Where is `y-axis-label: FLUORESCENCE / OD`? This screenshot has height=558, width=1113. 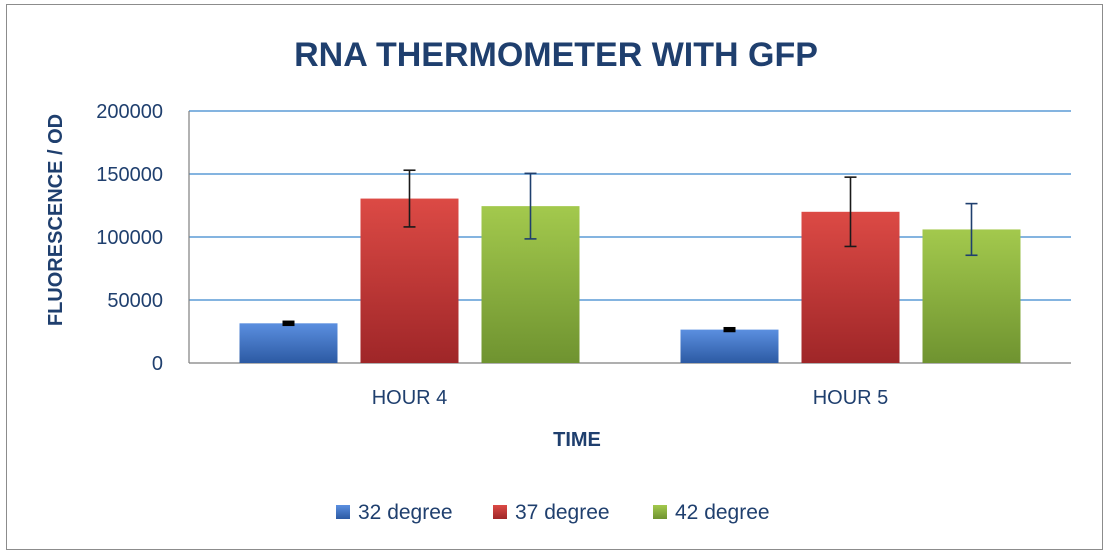 y-axis-label: FLUORESCENCE / OD is located at coordinates (56, 220).